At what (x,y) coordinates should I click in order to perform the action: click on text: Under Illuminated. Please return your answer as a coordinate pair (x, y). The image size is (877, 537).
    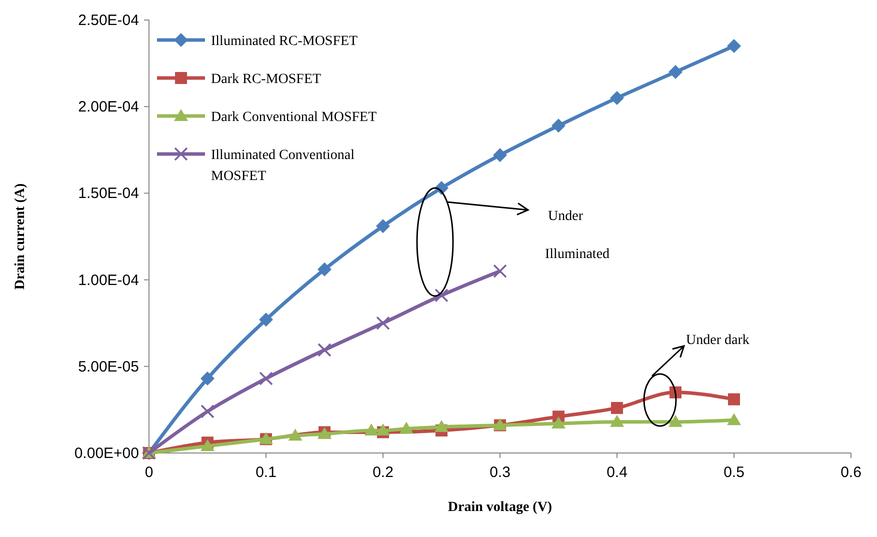
    Looking at the image, I should click on (577, 235).